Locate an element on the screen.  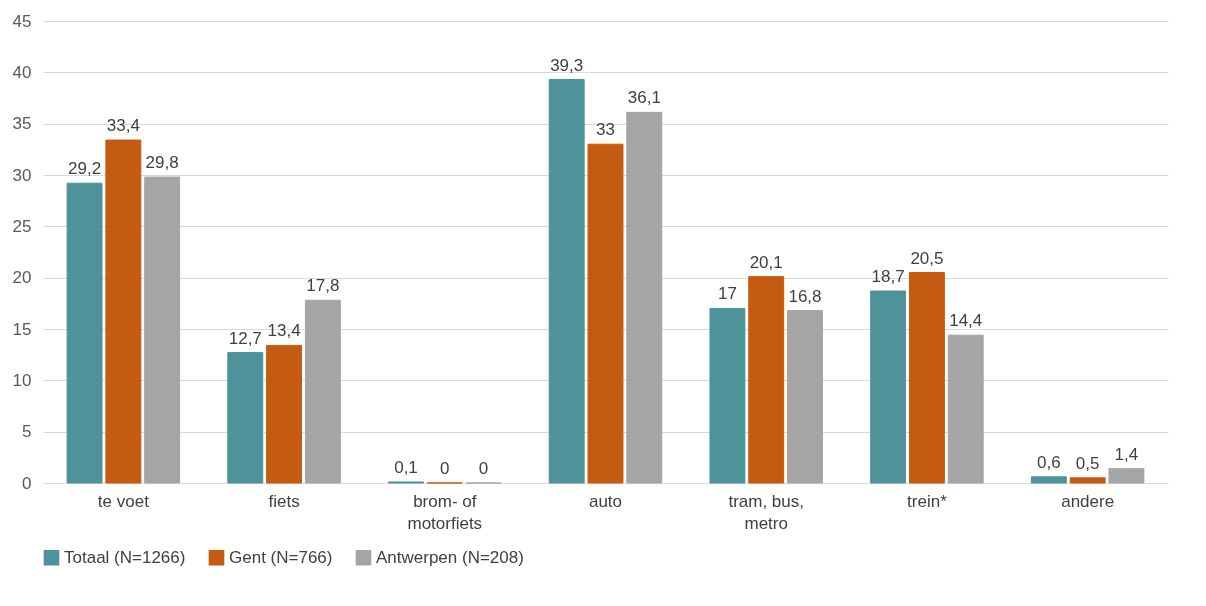
data-label: 17 is located at coordinates (727, 294).